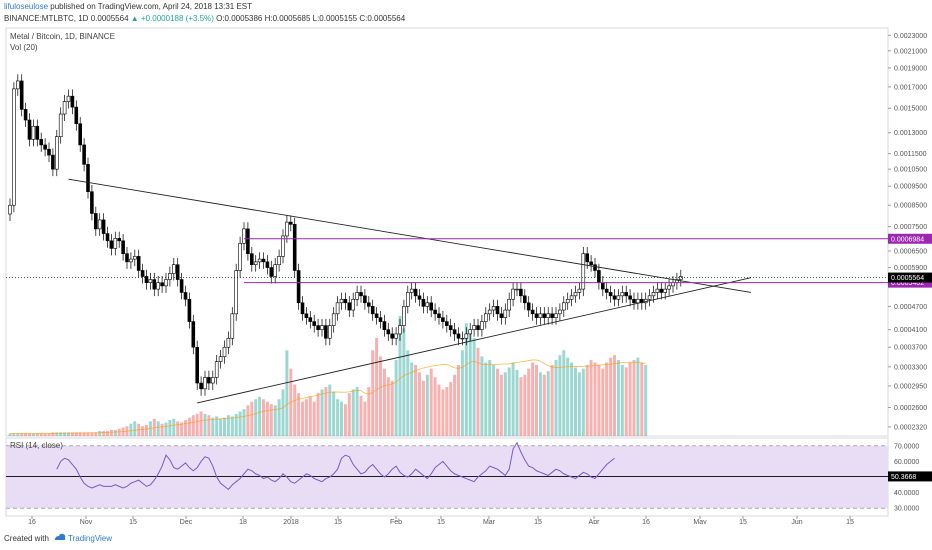 The image size is (932, 550). I want to click on price-tick-label: 0.0017000, so click(910, 87).